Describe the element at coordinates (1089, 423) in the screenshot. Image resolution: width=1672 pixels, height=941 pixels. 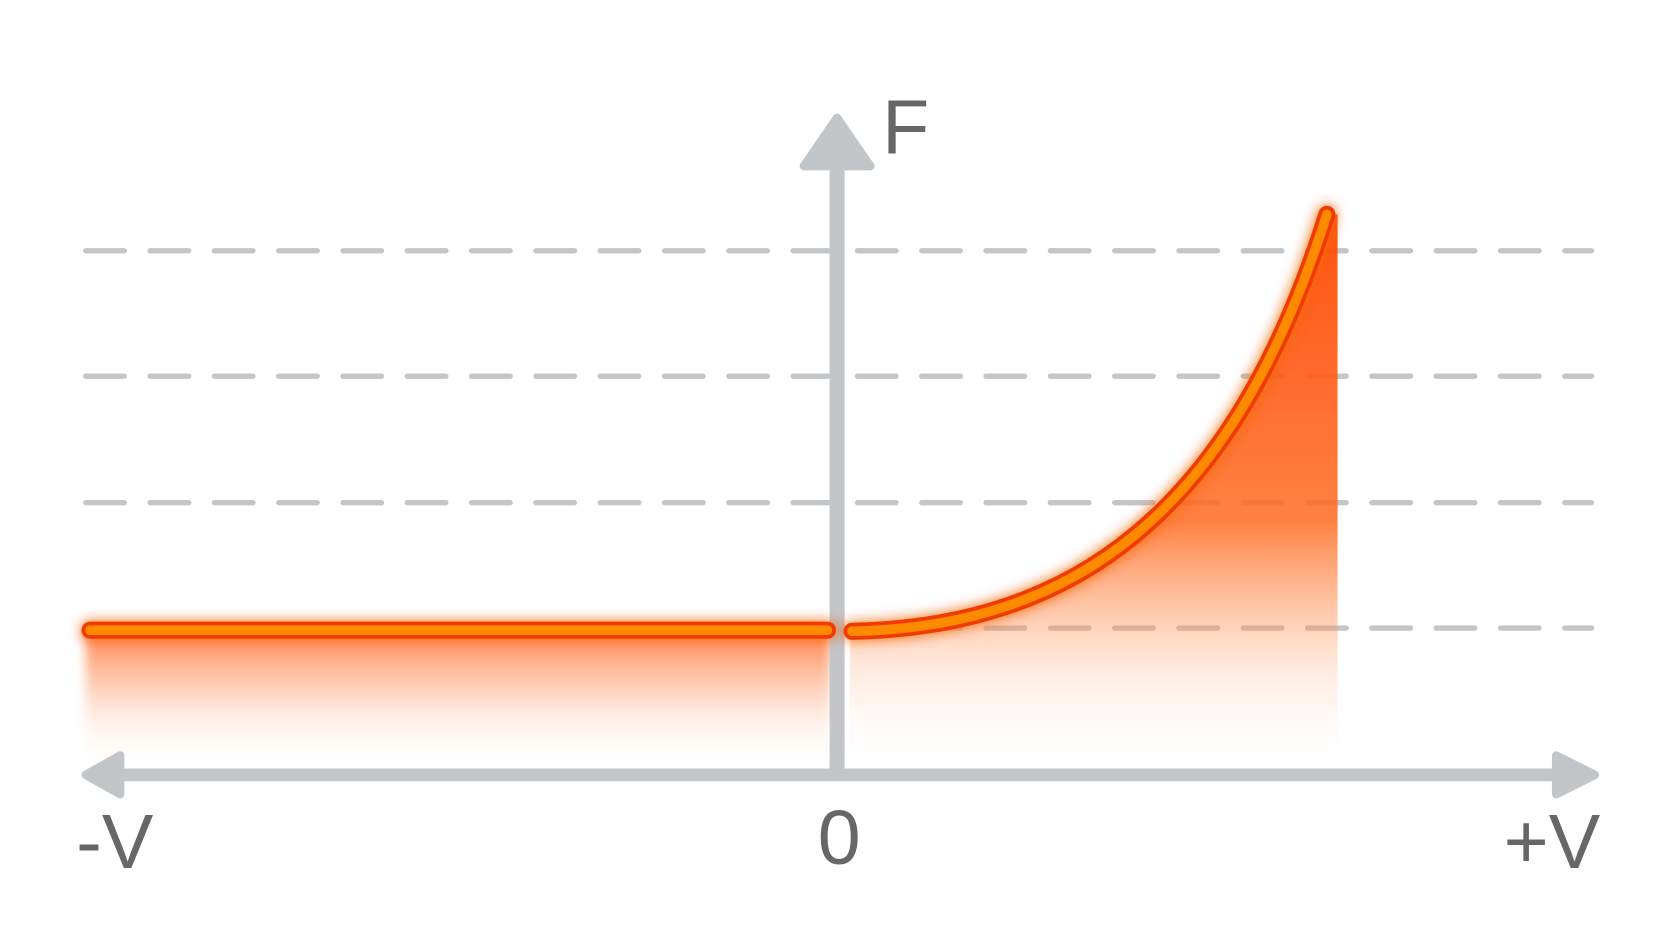
I see `curve-line` at that location.